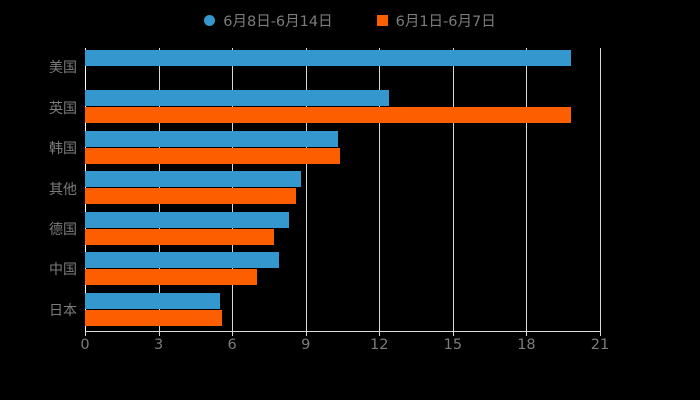 This screenshot has height=400, width=700. I want to click on legend-item-series-a: 6月8日-6月14日, so click(268, 20).